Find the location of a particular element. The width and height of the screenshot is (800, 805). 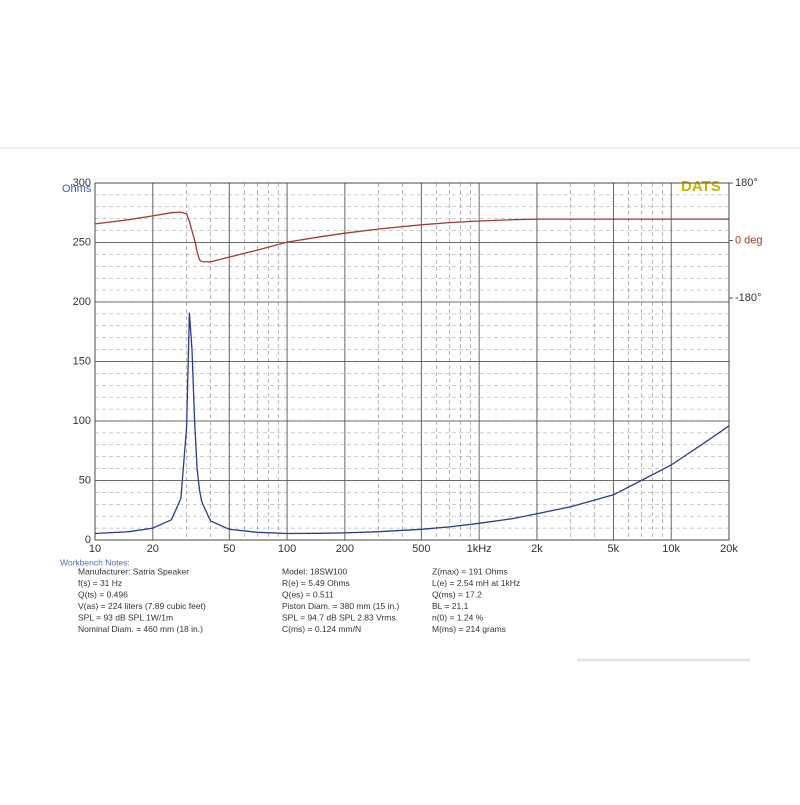

series-line is located at coordinates (411, 237).